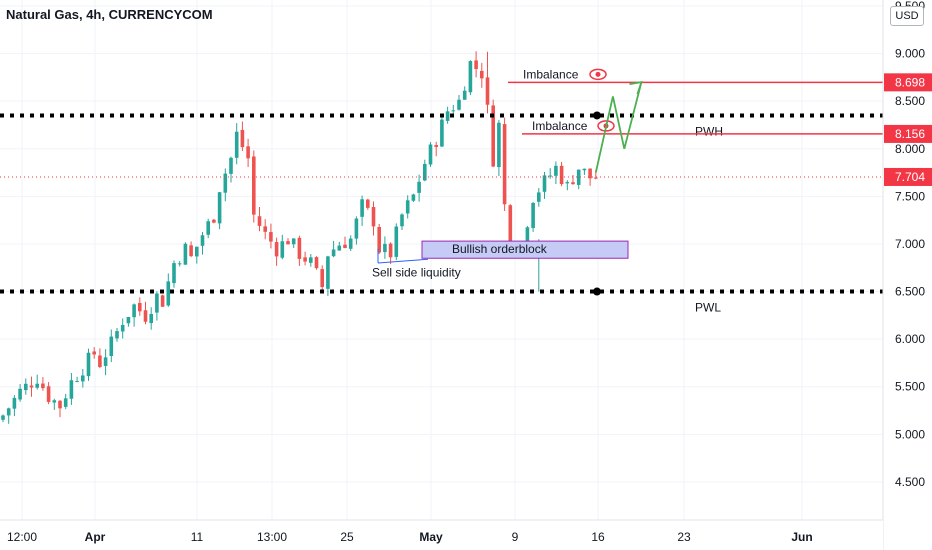 Image resolution: width=932 pixels, height=550 pixels. Describe the element at coordinates (597, 115) in the screenshot. I see `level-dot-pwh` at that location.